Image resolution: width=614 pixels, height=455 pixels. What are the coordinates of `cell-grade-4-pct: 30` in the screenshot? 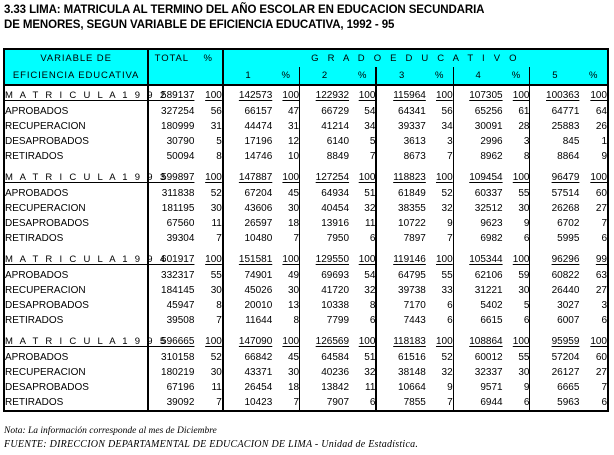 It's located at (524, 372).